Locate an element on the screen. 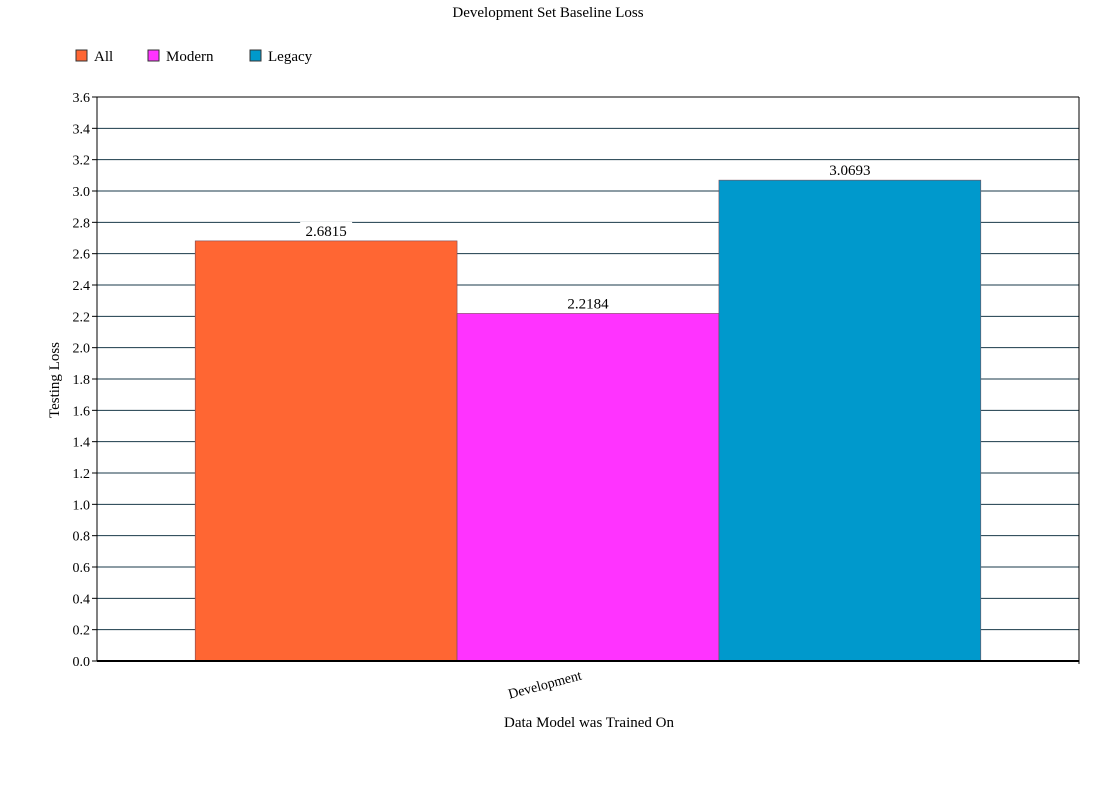 This screenshot has width=1095, height=805. y-tick-label: 1.6 is located at coordinates (82, 411).